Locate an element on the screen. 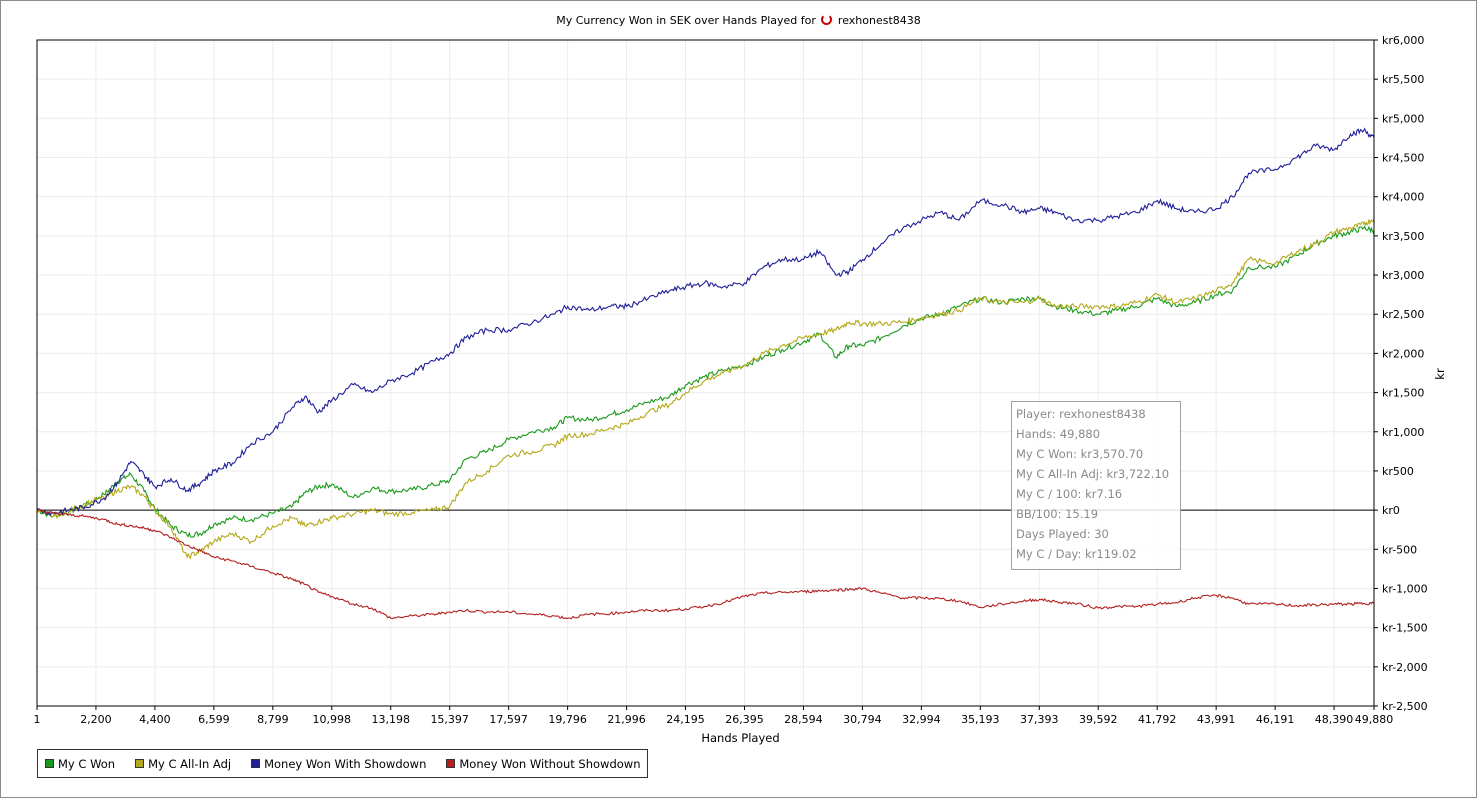  legend-label: Money Won With Showdown is located at coordinates (345, 763).